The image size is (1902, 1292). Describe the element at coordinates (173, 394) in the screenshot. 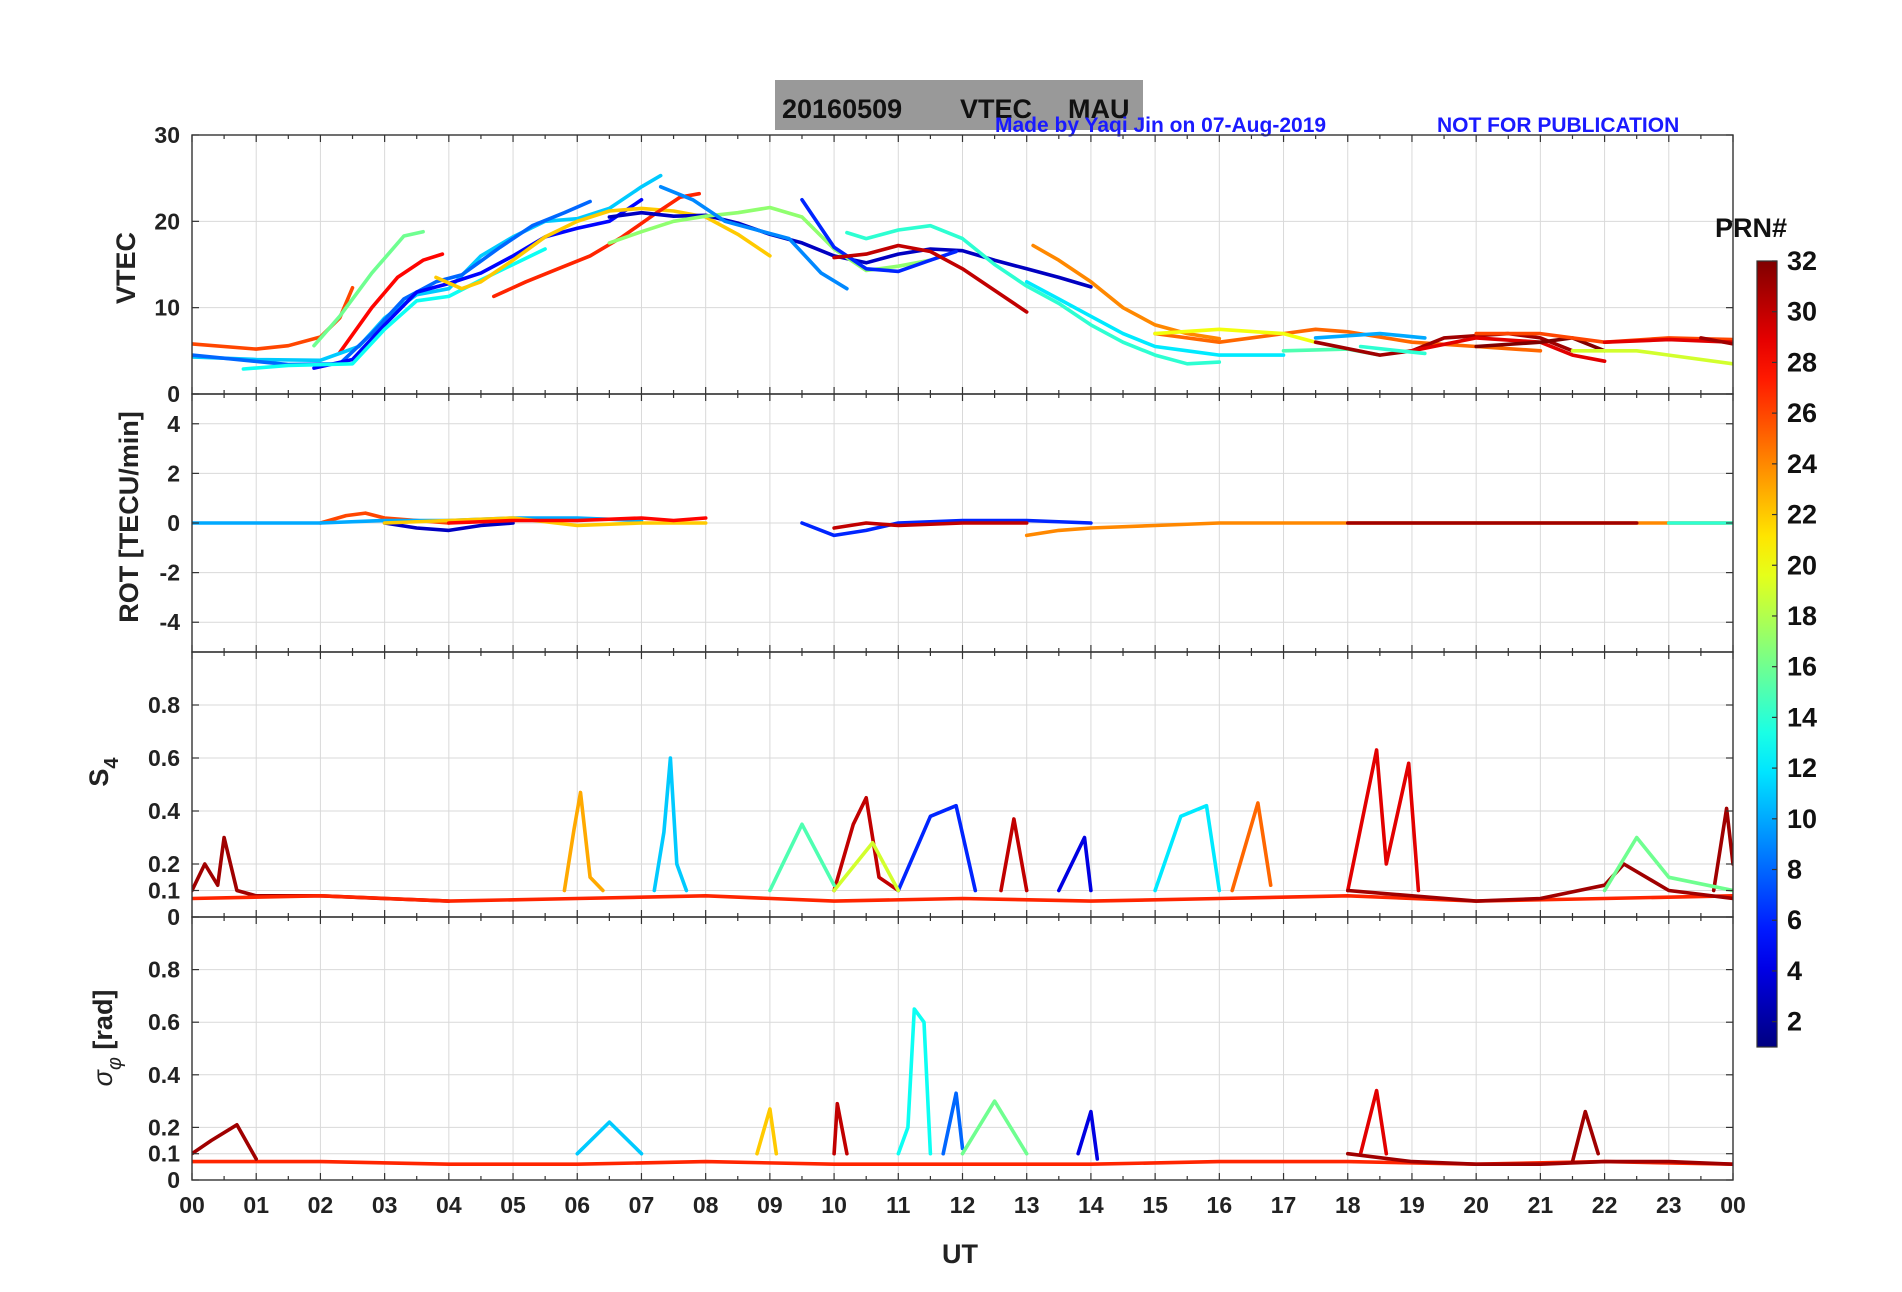

I see `vtec-ytick-label: 0` at that location.